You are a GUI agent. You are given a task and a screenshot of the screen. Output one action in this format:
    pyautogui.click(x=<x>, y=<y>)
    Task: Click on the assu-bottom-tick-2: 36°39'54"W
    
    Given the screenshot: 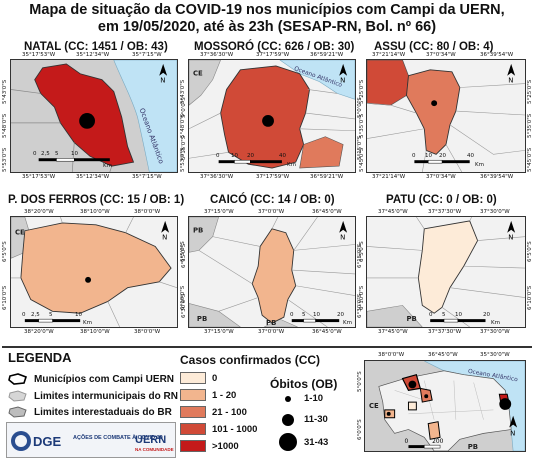 What is the action you would take?
    pyautogui.click(x=497, y=177)
    